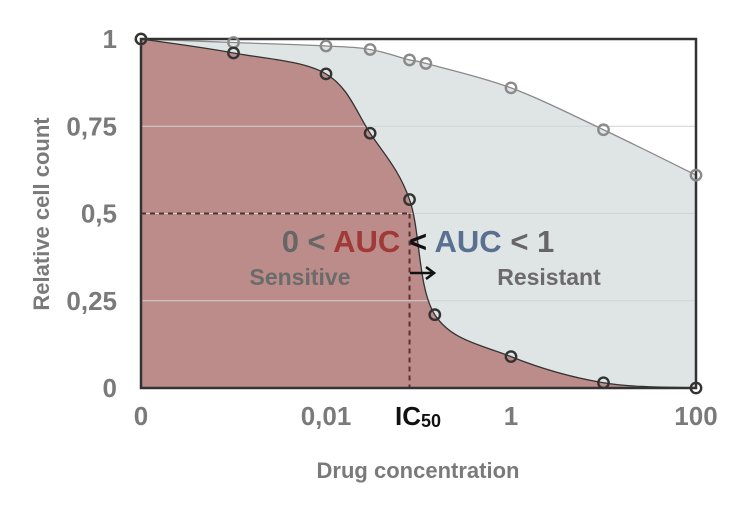  I want to click on y-tick-label: 0,25, so click(91, 301).